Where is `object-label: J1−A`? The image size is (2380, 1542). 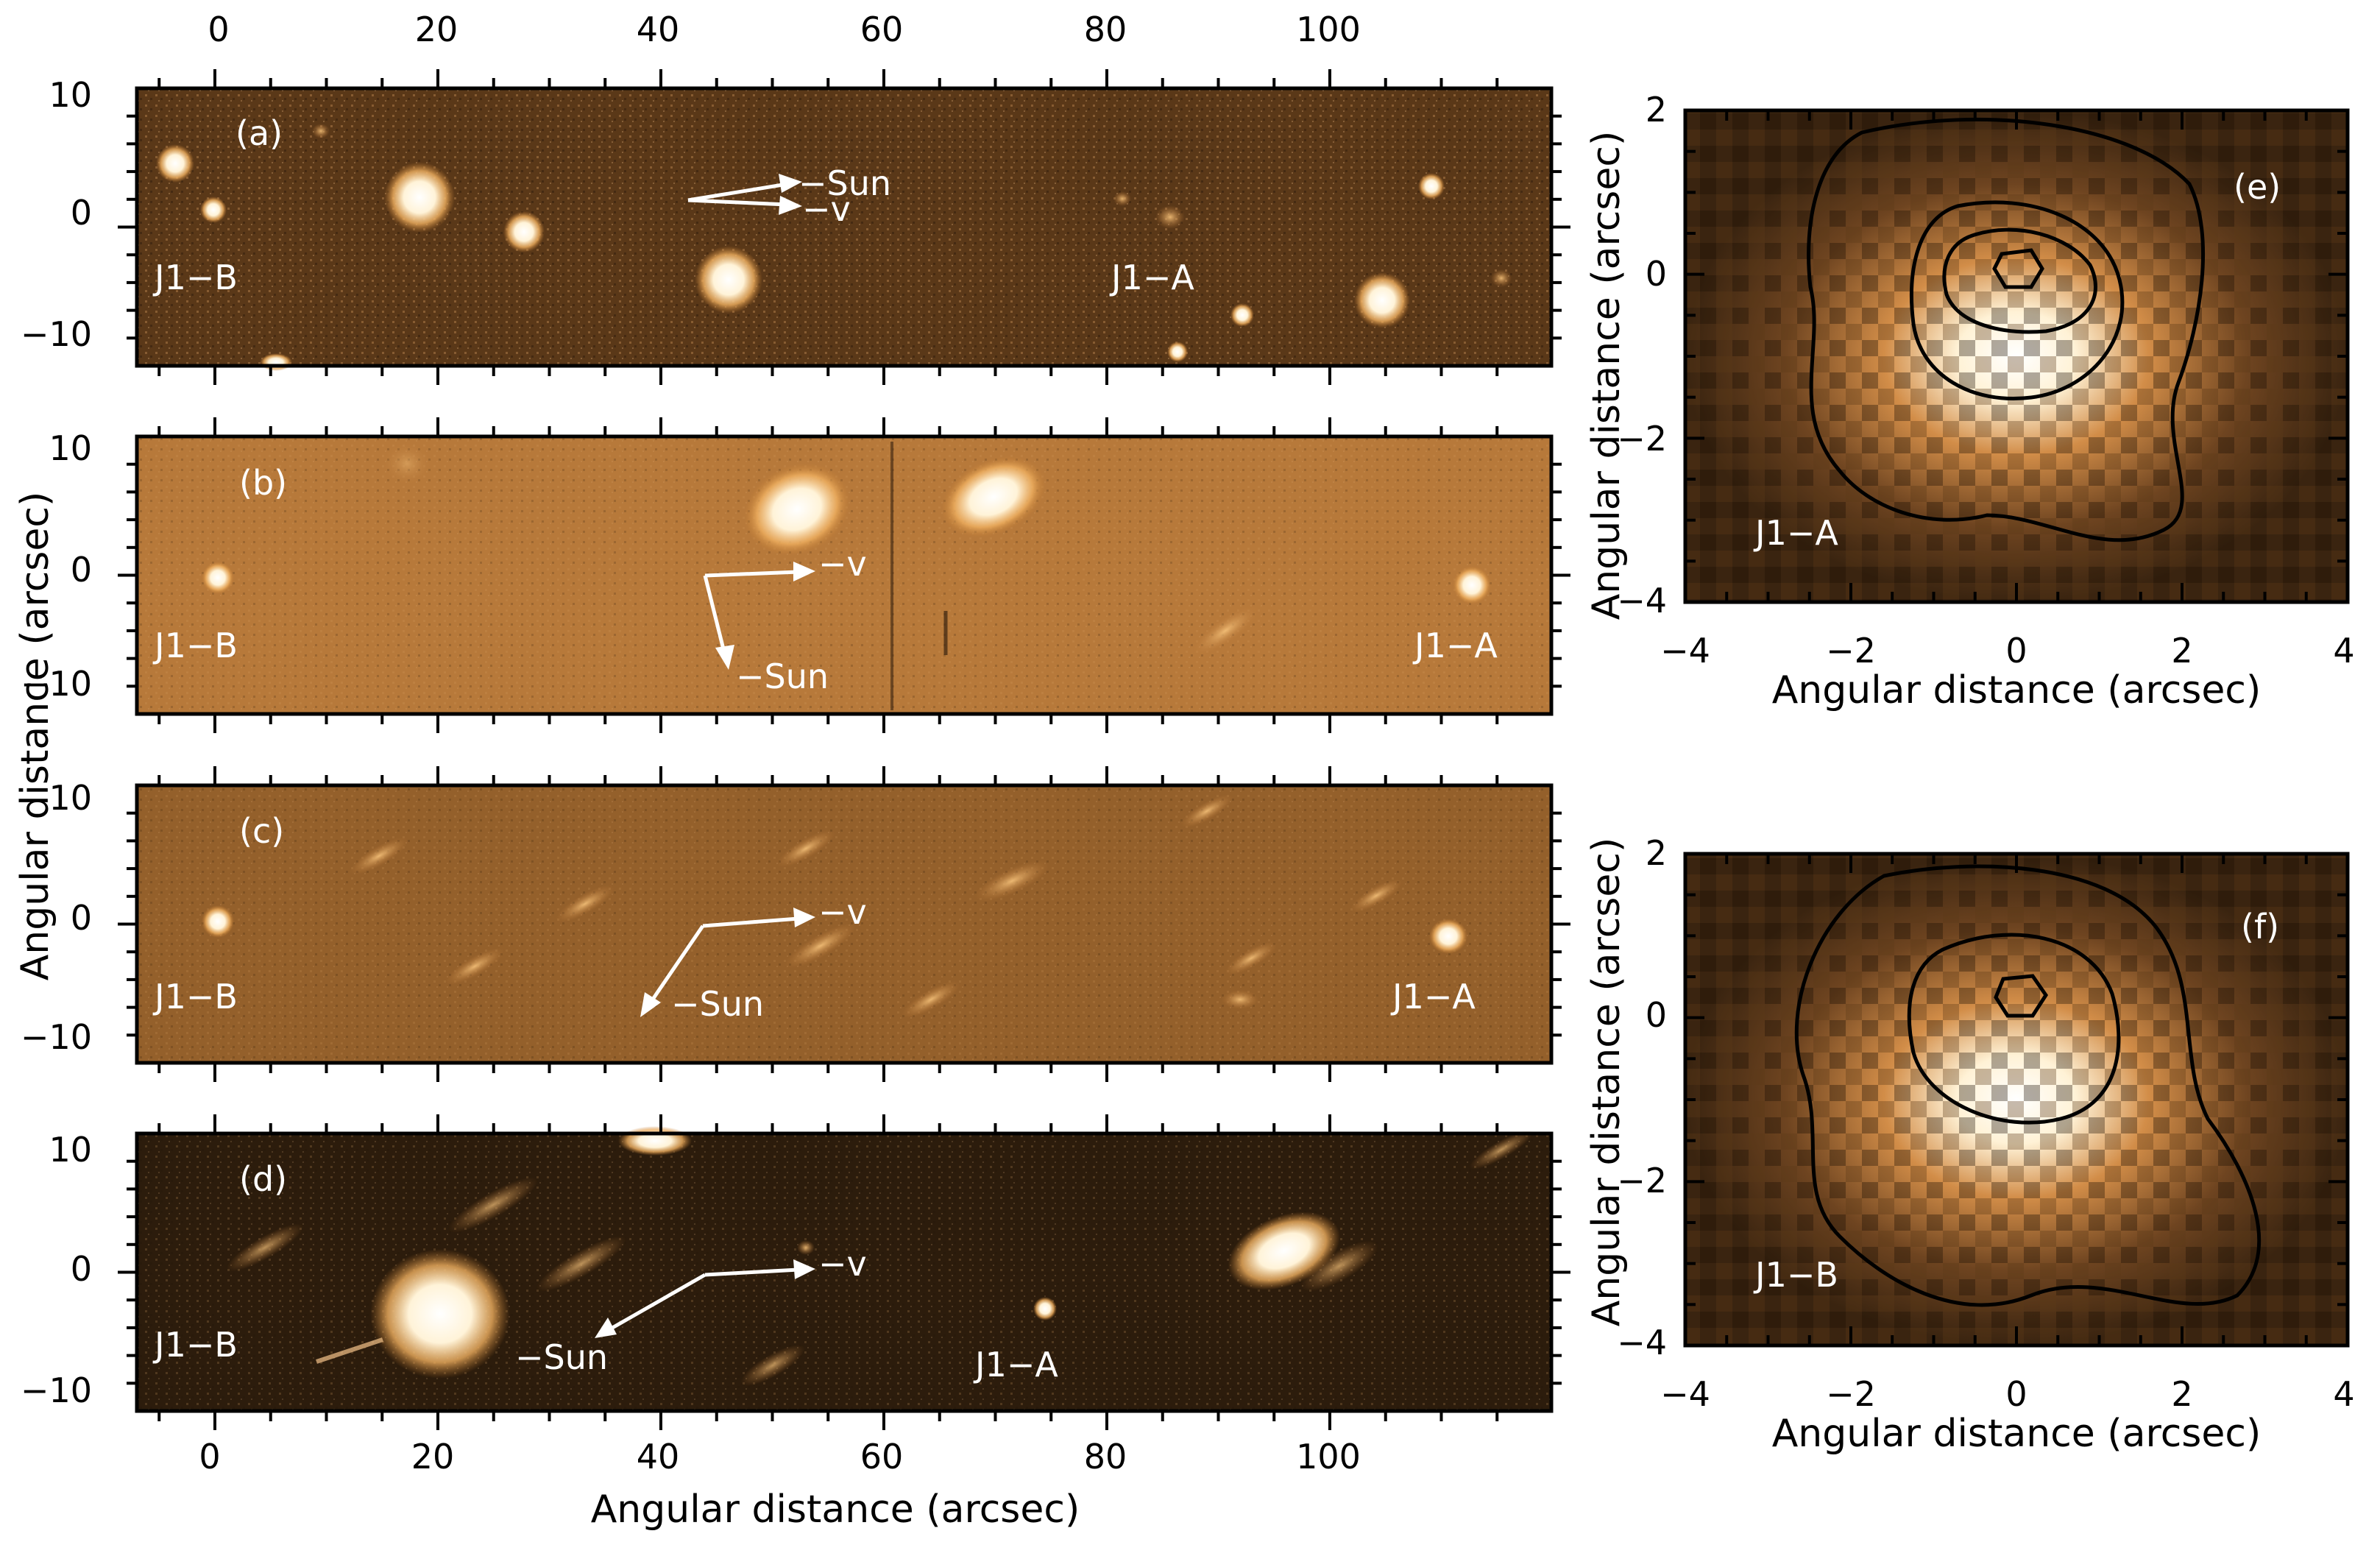 object-label: J1−A is located at coordinates (1795, 533).